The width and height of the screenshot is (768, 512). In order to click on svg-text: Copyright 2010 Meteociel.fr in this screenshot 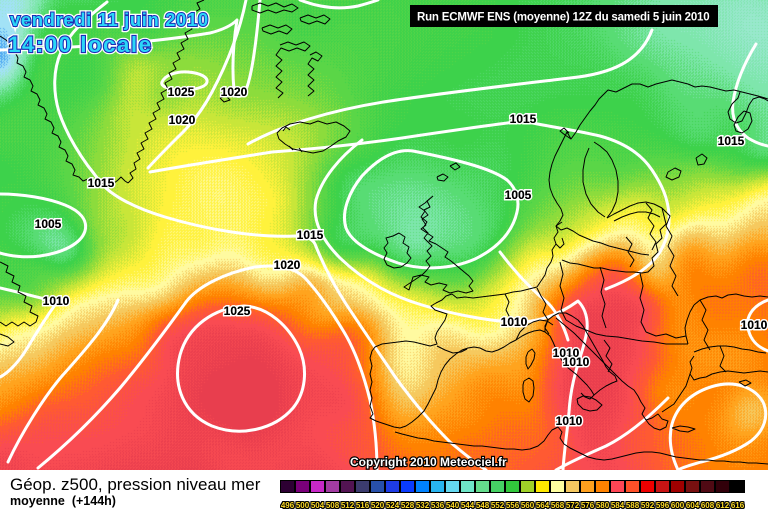, I will do `click(428, 462)`.